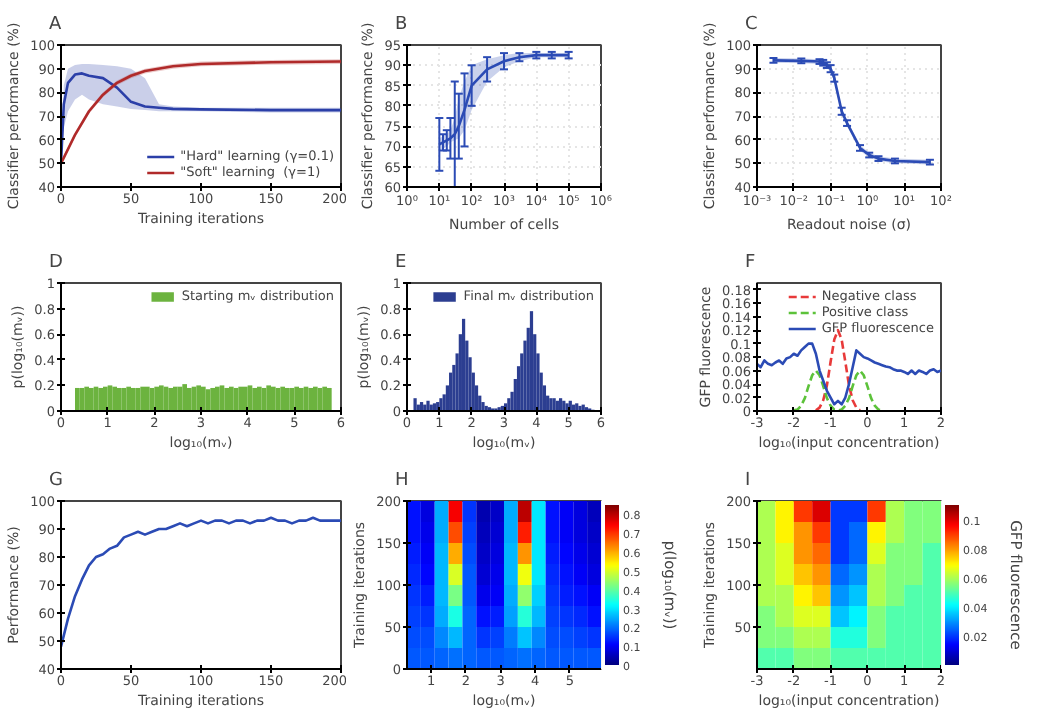 This screenshot has height=714, width=1040. What do you see at coordinates (748, 481) in the screenshot?
I see `chart-title: I` at bounding box center [748, 481].